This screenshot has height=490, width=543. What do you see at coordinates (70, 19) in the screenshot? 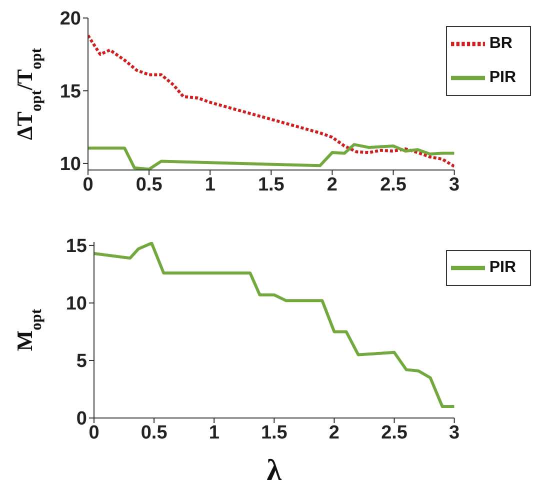
I see `y-tick-label: 20` at bounding box center [70, 19].